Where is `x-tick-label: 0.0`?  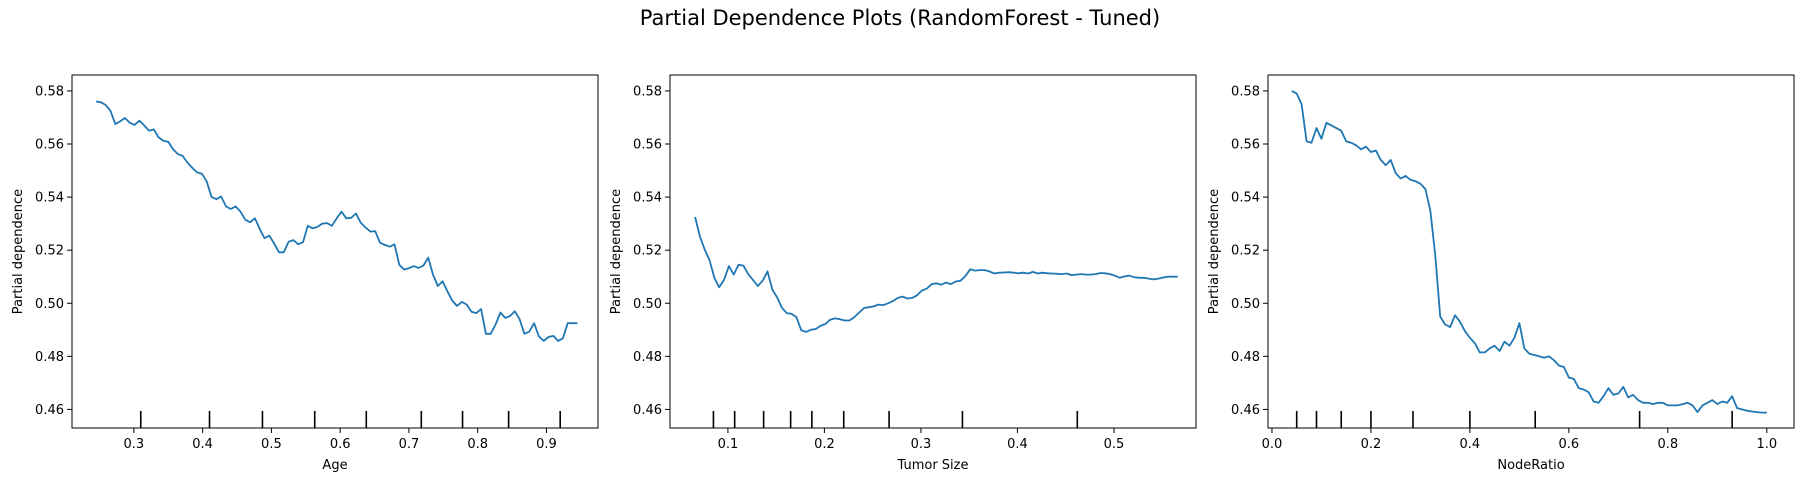 x-tick-label: 0.0 is located at coordinates (1272, 444).